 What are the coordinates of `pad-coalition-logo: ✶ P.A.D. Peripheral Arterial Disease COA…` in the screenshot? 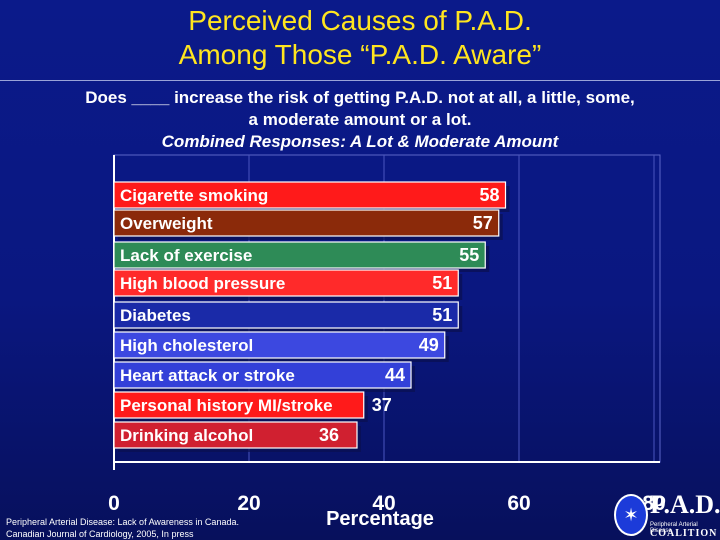 It's located at (665, 514).